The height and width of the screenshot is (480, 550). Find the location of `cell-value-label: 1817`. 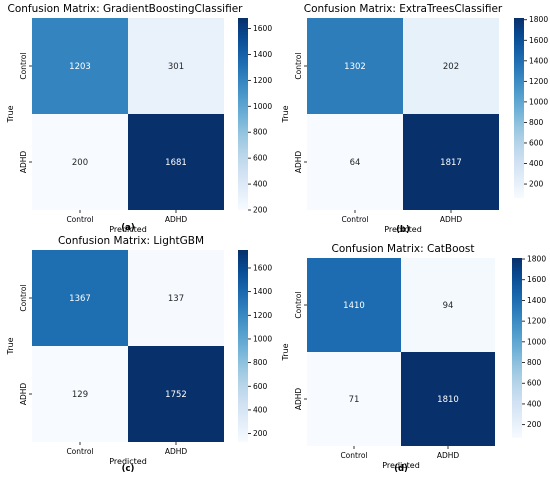

cell-value-label: 1817 is located at coordinates (451, 163).